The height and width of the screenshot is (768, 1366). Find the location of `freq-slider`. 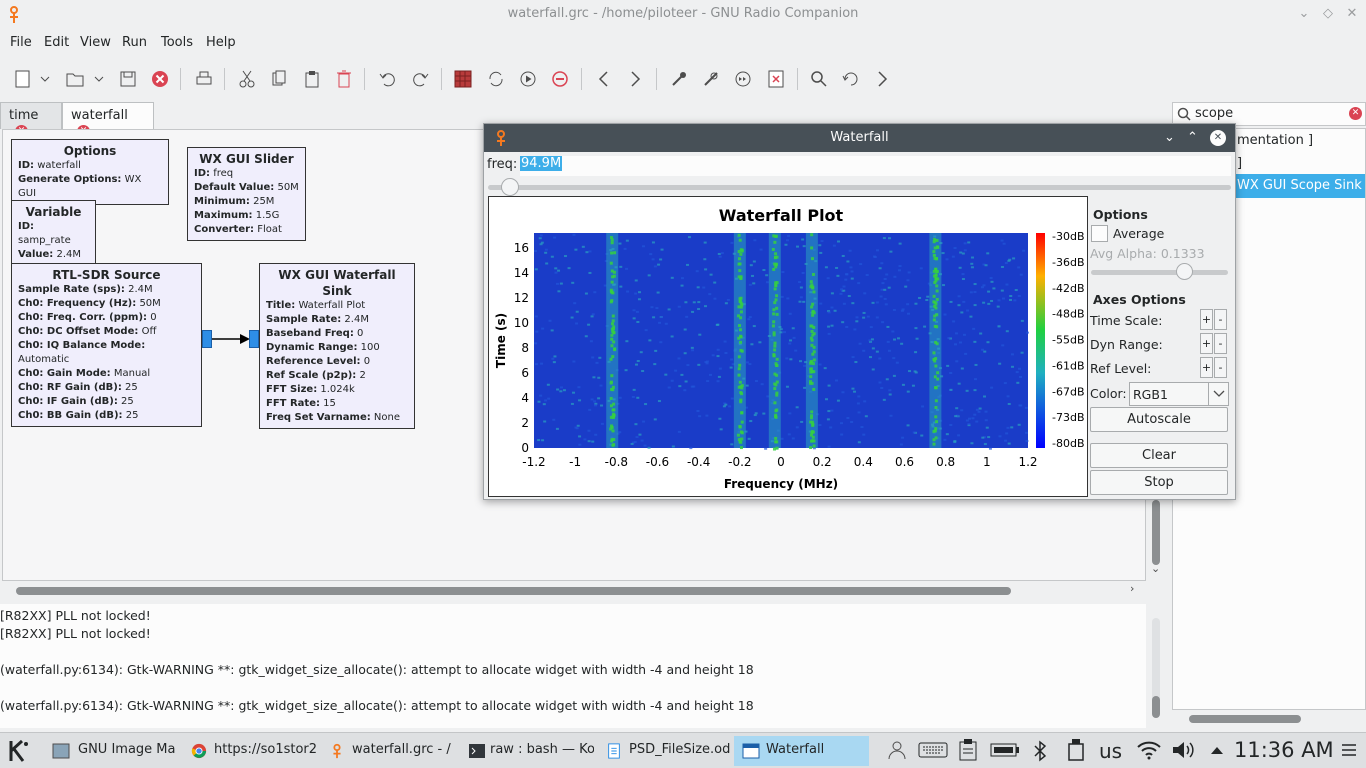

freq-slider is located at coordinates (859, 187).